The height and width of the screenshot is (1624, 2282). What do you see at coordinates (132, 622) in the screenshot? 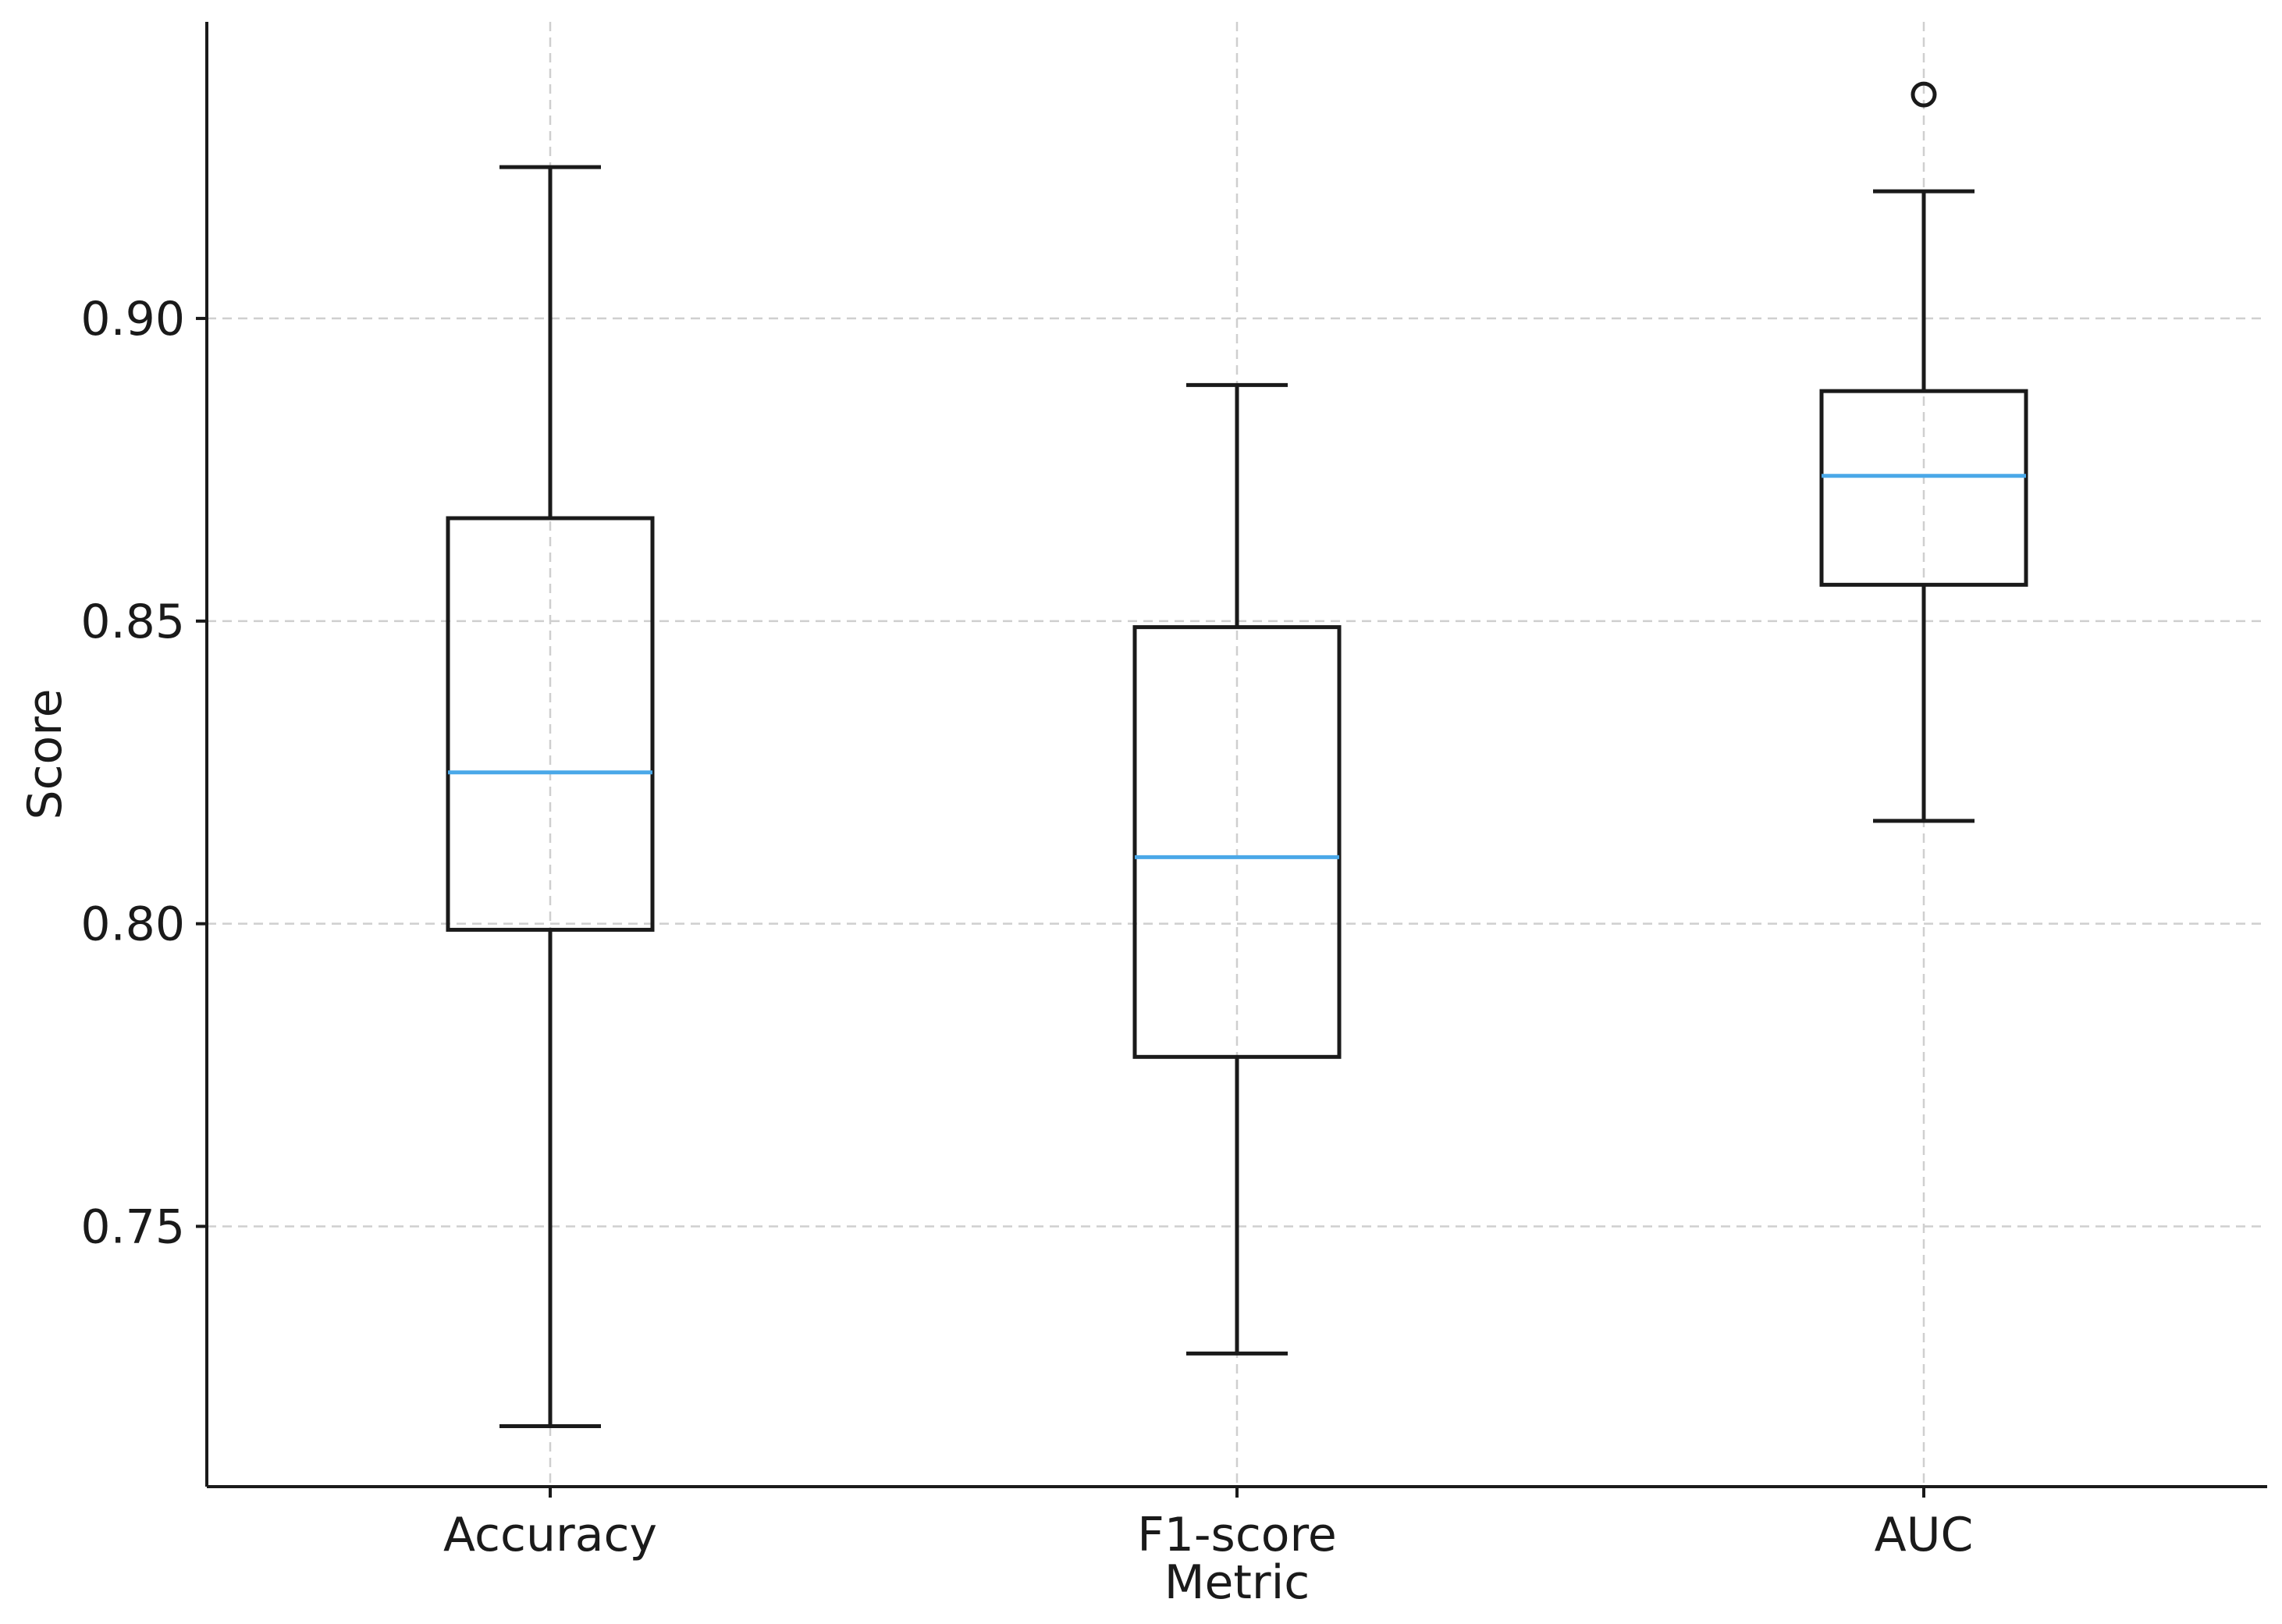
I see `y-tick-label: 0.85` at bounding box center [132, 622].